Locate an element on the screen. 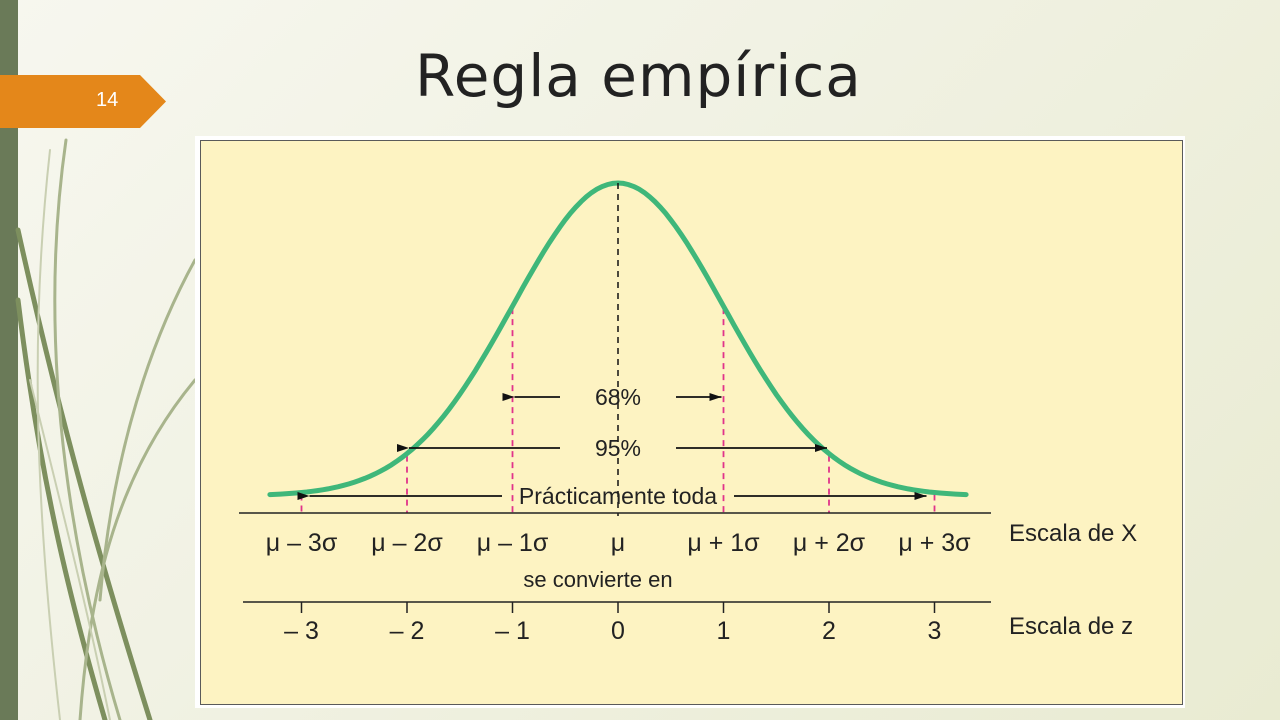  z-tick-label: 0 is located at coordinates (618, 631).